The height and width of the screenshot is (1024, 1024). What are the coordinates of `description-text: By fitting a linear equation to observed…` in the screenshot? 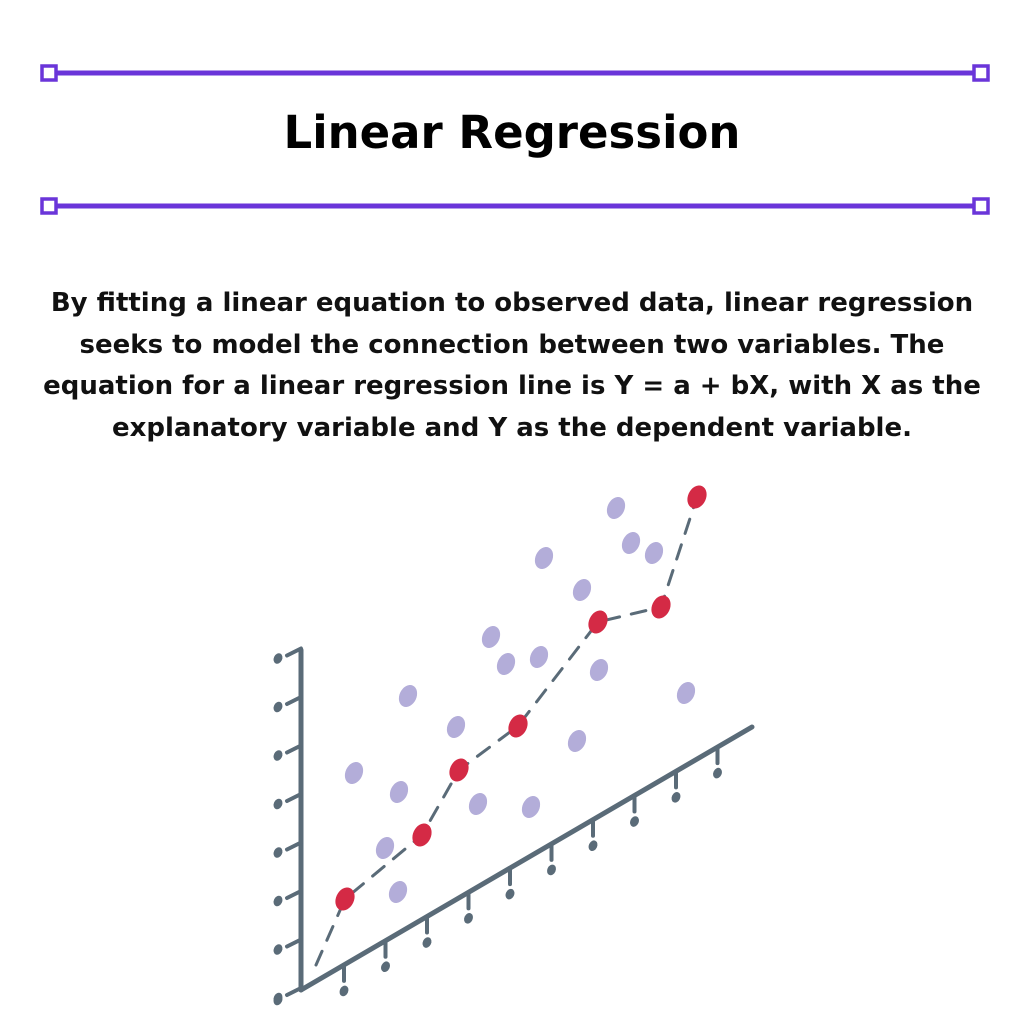 It's located at (512, 365).